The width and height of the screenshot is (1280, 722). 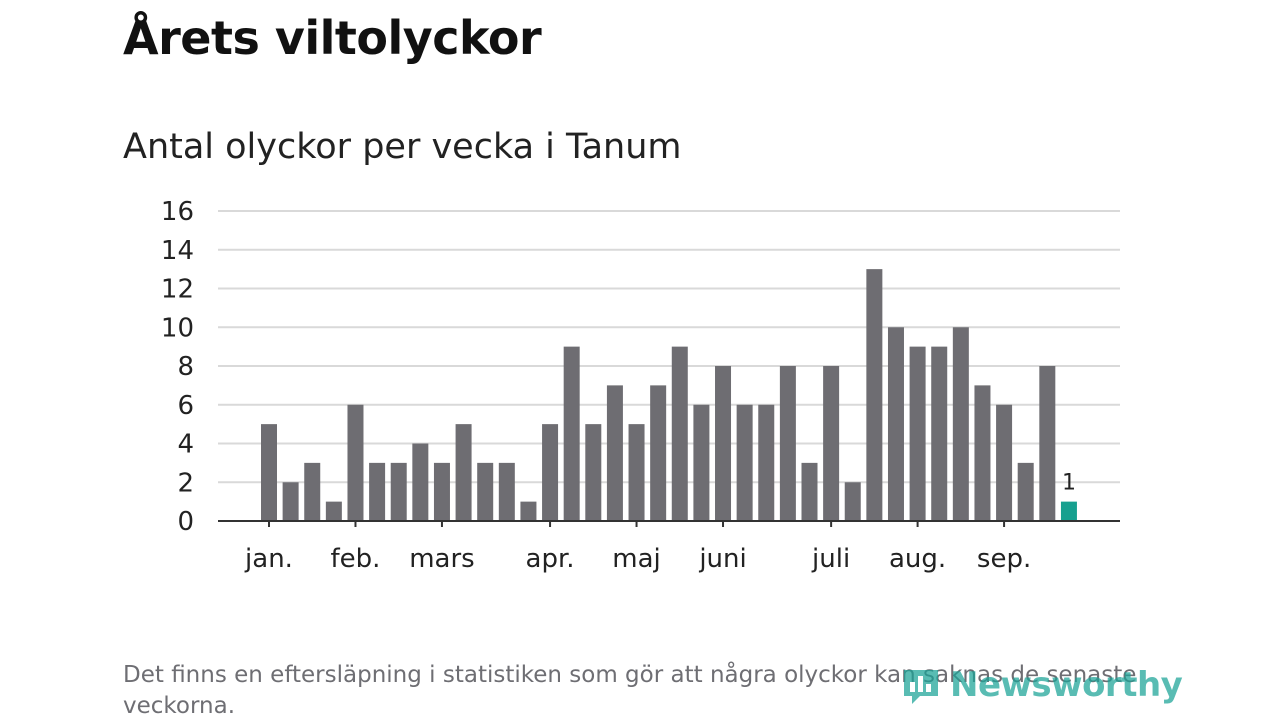 I want to click on x-tick-label: mars, so click(x=442, y=559).